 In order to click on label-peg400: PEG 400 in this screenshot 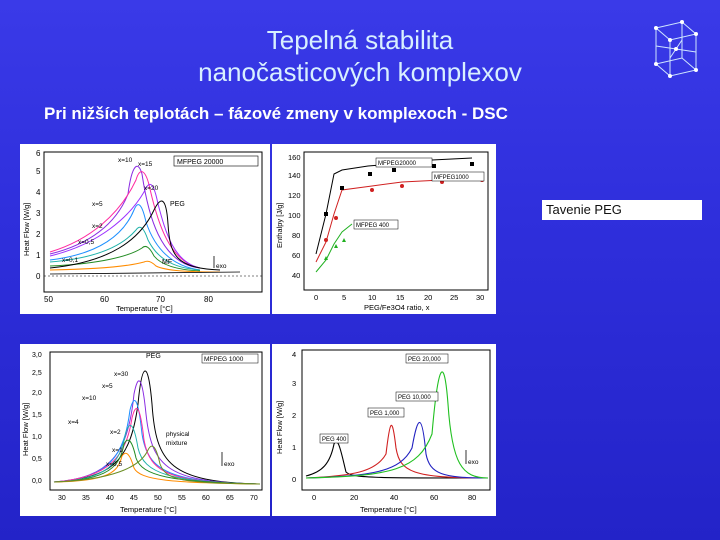, I will do `click(334, 440)`.